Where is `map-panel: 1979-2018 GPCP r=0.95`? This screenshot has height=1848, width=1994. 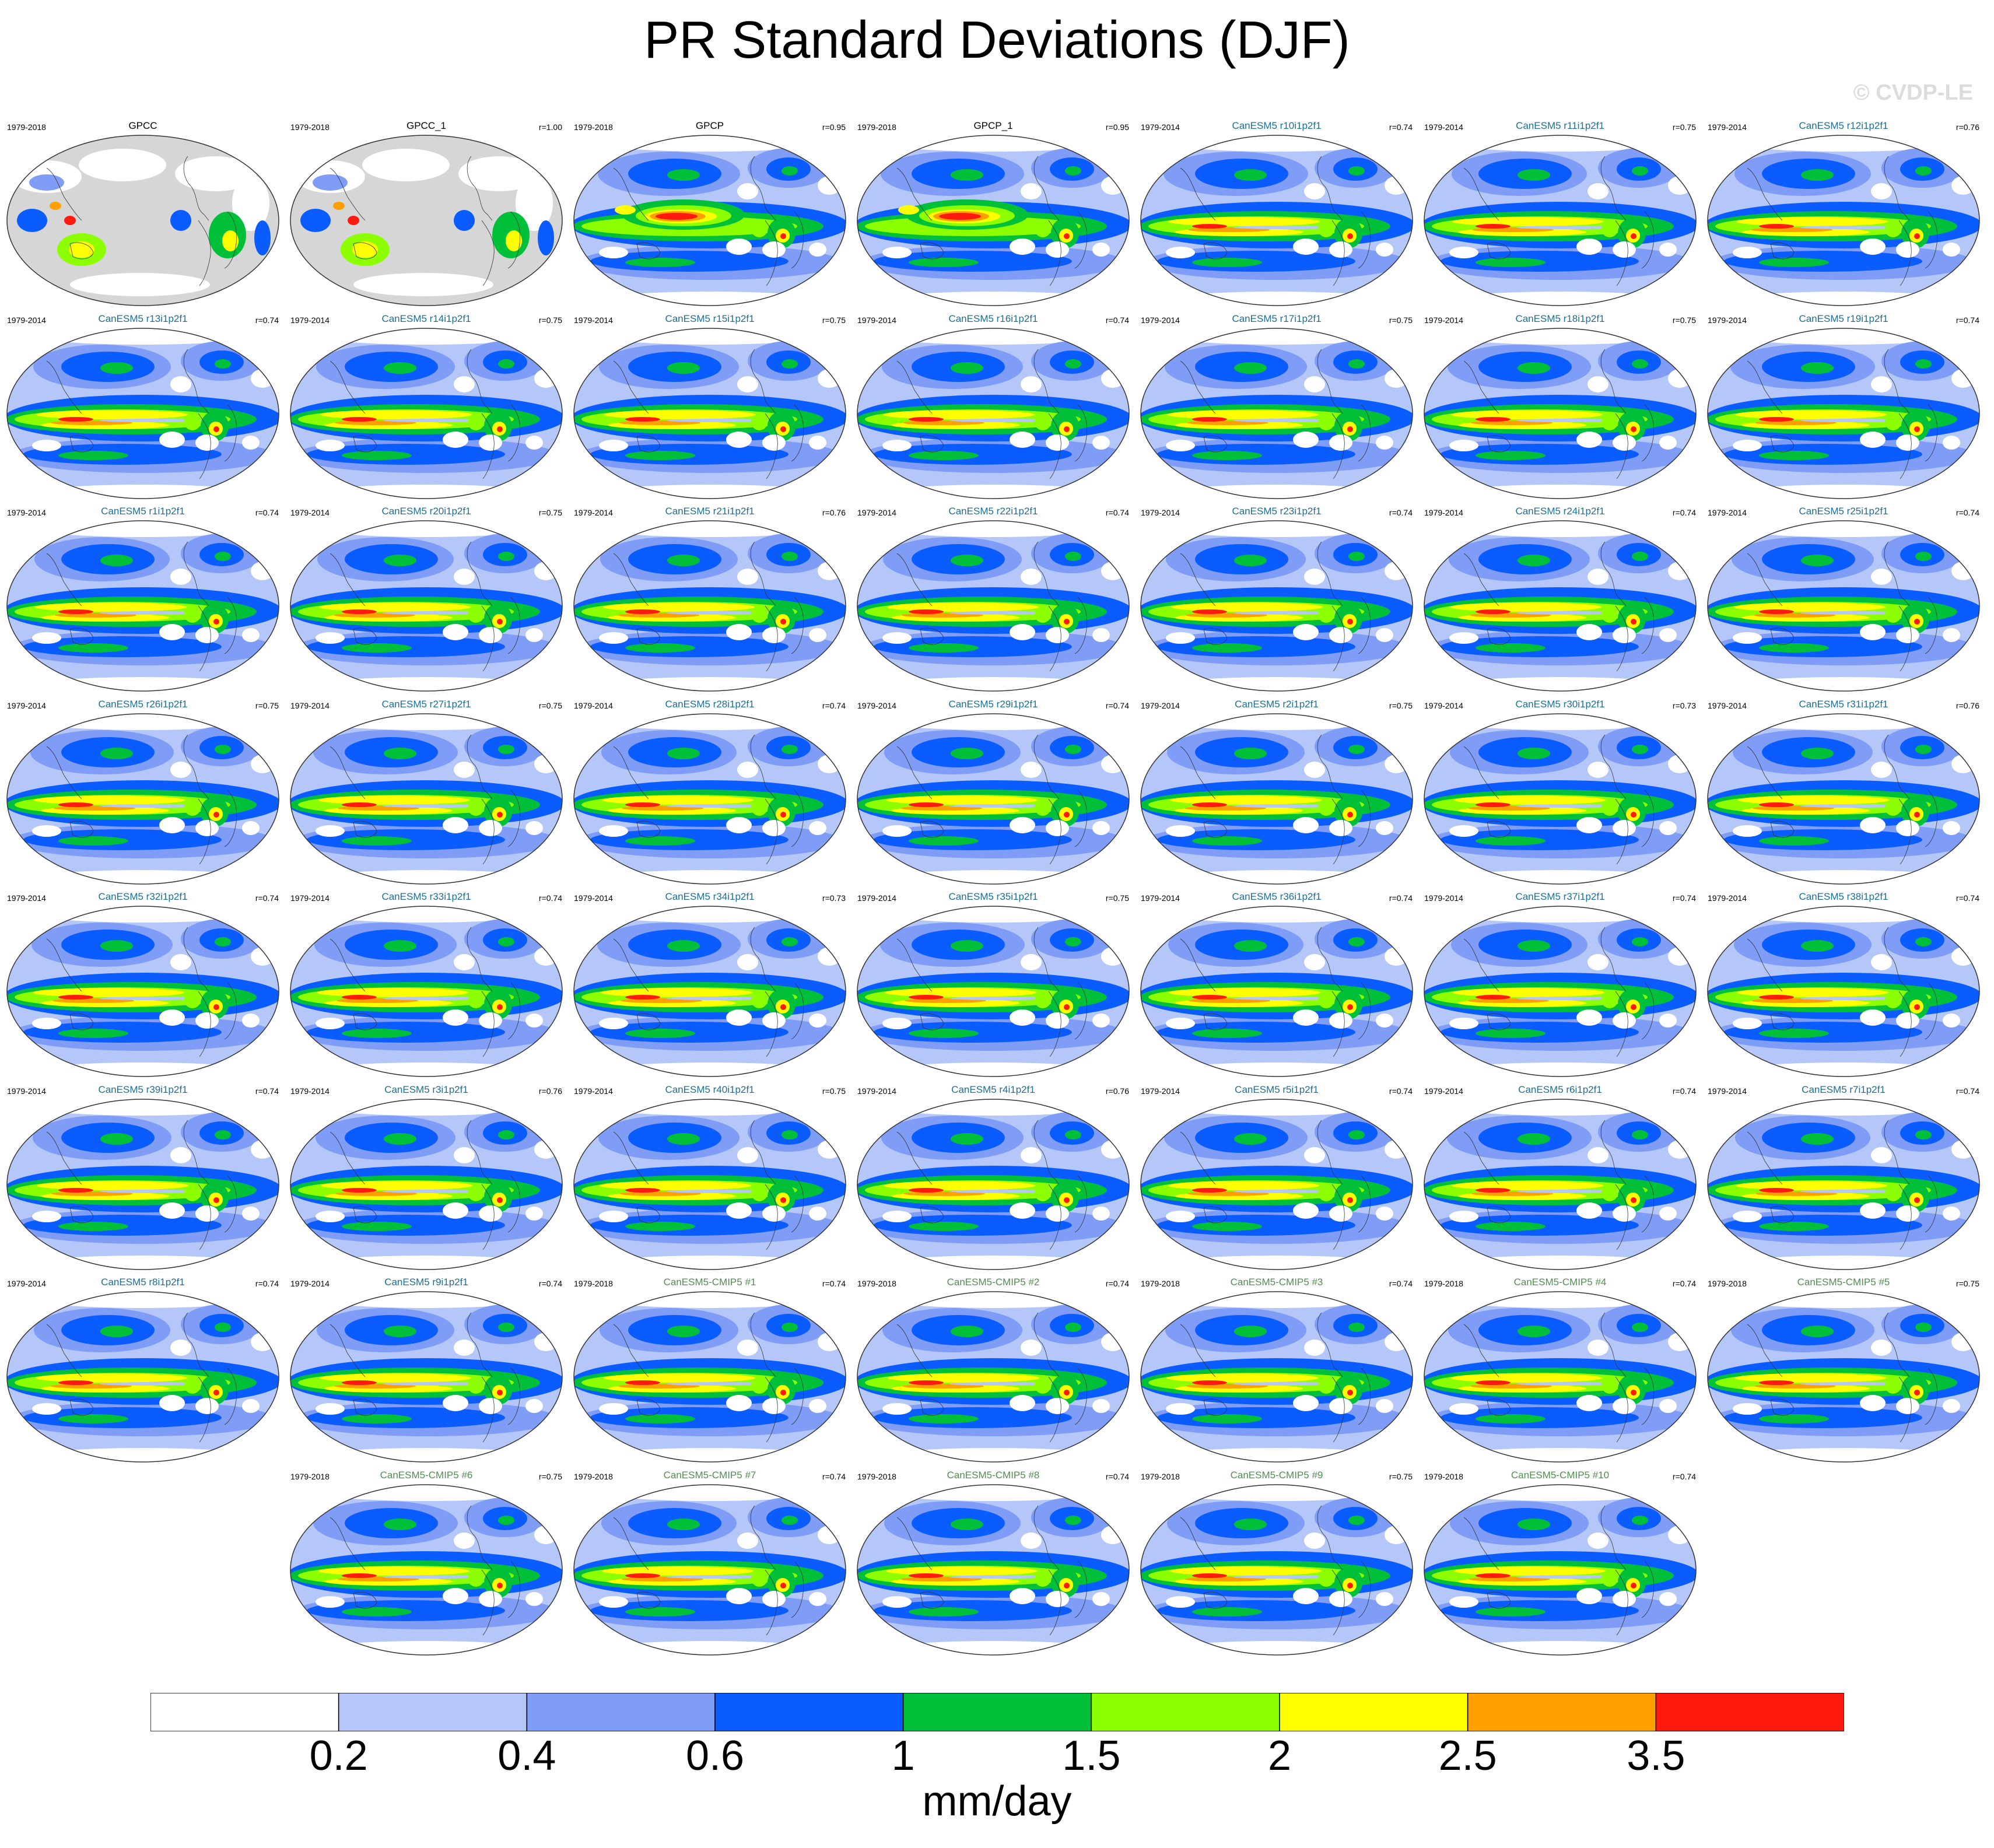 map-panel: 1979-2018 GPCP r=0.95 is located at coordinates (710, 213).